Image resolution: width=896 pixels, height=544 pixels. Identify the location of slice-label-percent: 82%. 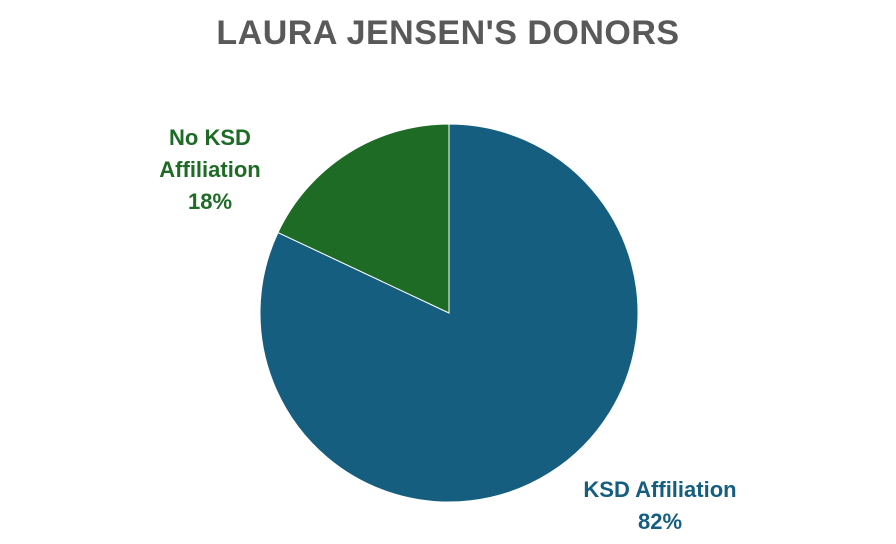
(660, 521).